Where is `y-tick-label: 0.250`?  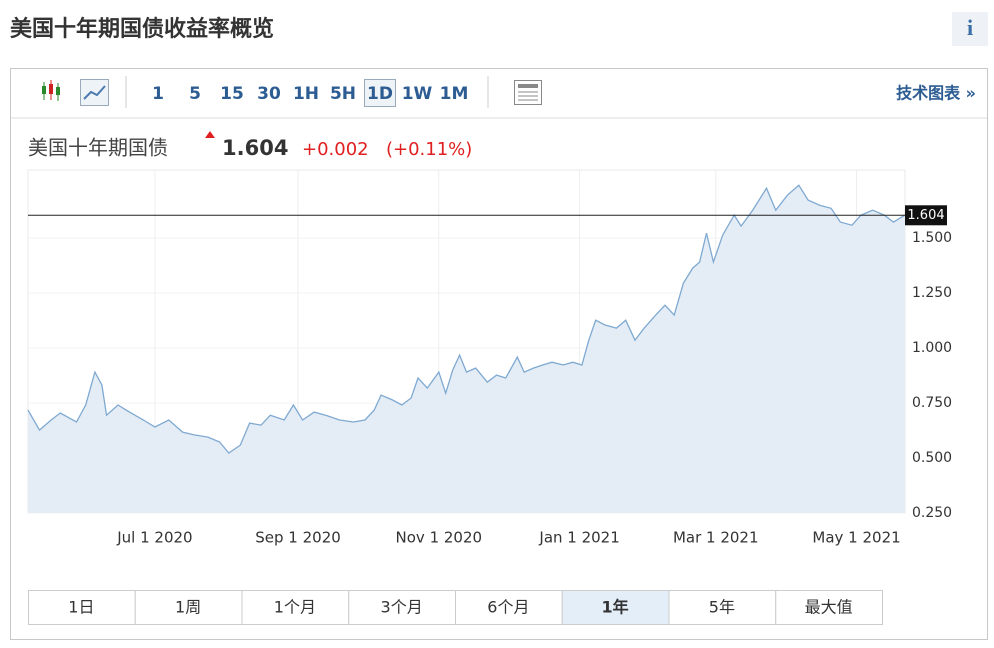 y-tick-label: 0.250 is located at coordinates (932, 513).